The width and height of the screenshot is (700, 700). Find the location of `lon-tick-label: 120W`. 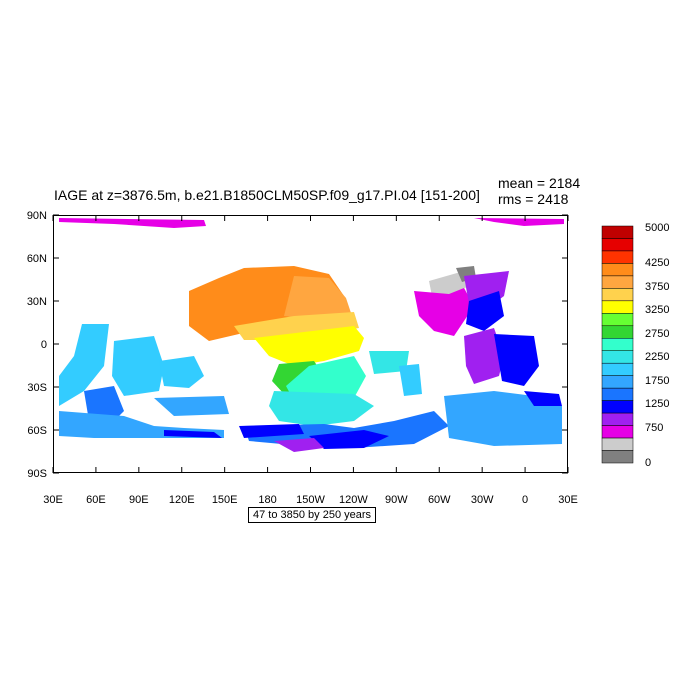

lon-tick-label: 120W is located at coordinates (353, 500).